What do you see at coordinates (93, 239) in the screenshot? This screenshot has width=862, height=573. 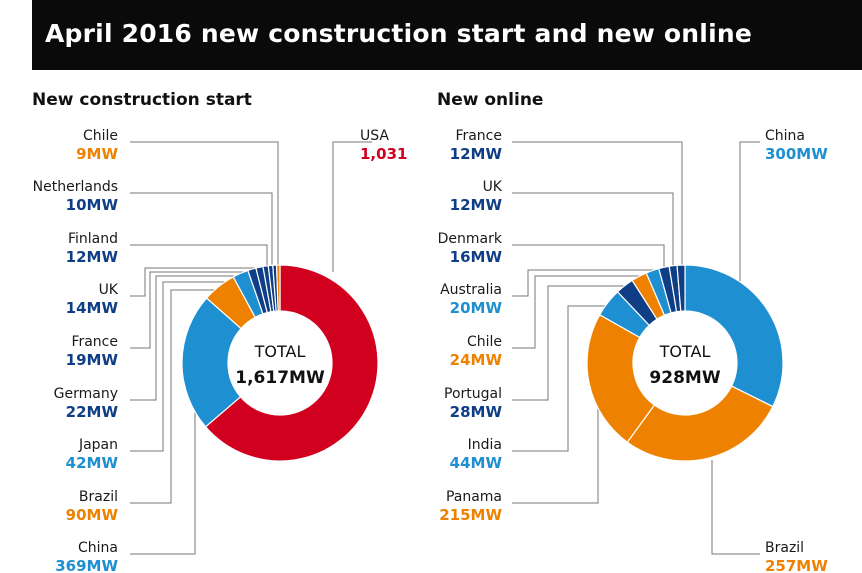 I see `label-name-construction-finland: Finland` at bounding box center [93, 239].